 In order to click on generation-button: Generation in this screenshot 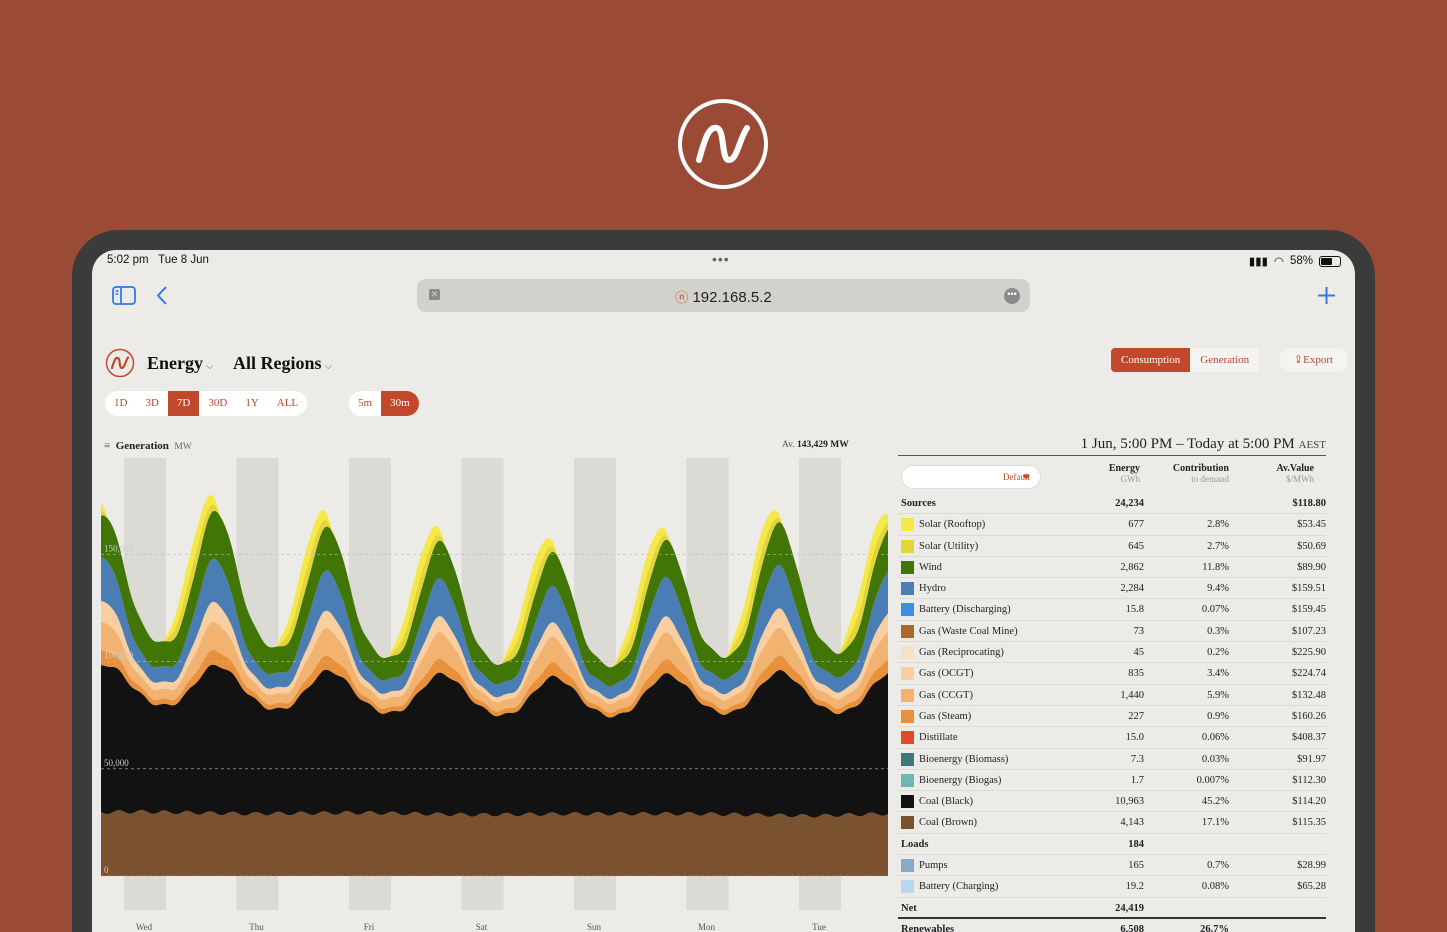, I will do `click(1225, 360)`.